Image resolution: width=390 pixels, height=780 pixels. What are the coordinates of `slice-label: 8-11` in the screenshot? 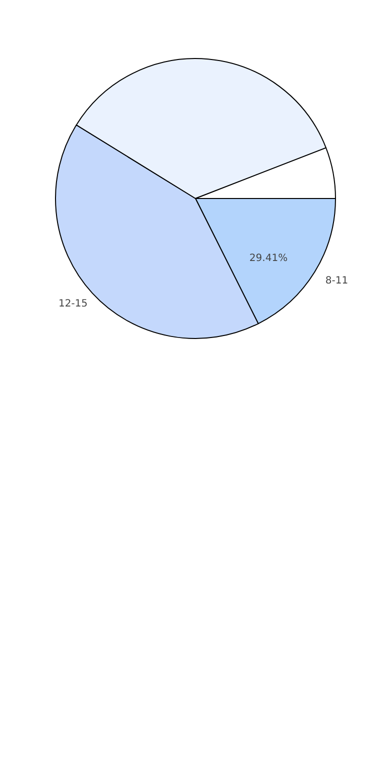 It's located at (336, 280).